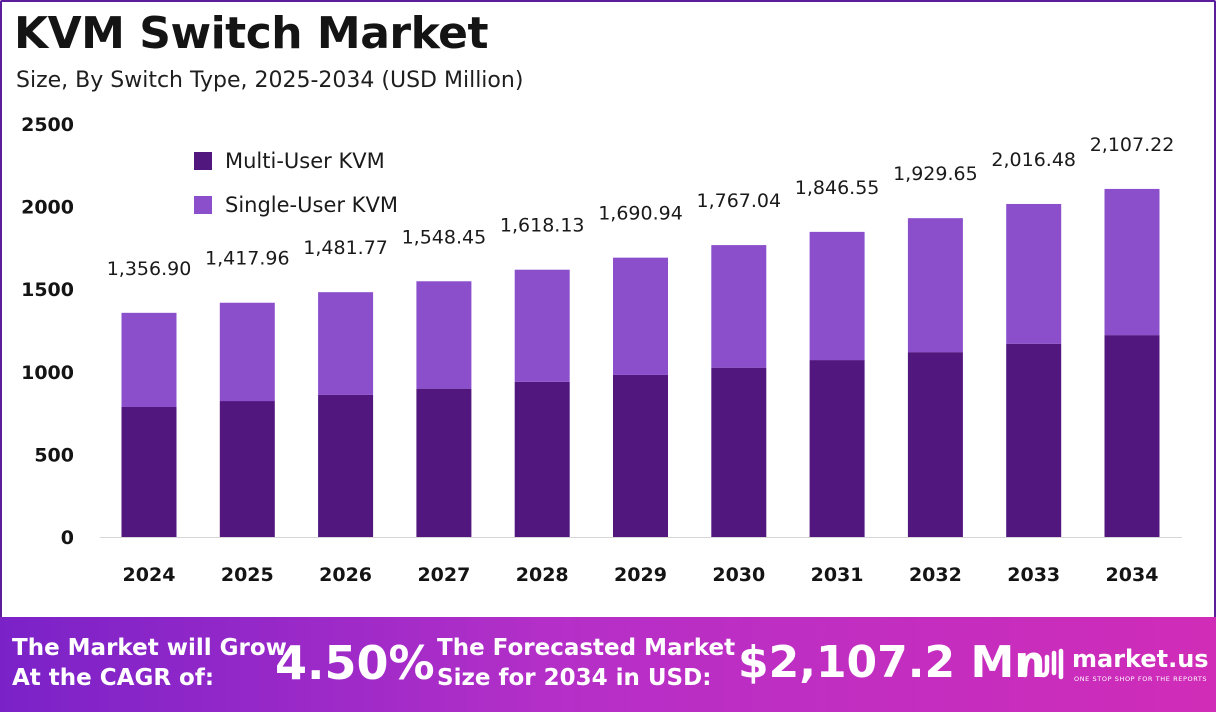 Image resolution: width=1216 pixels, height=712 pixels. I want to click on y-tick-label: 1000, so click(47, 373).